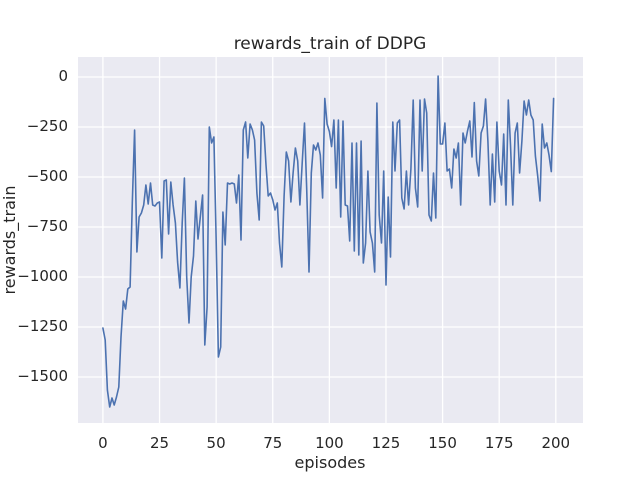  I want to click on y-tick-label: −750, so click(47, 226).